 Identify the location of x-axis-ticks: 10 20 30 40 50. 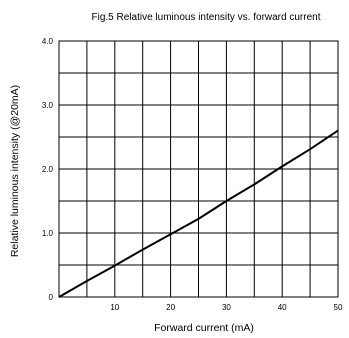
(226, 307).